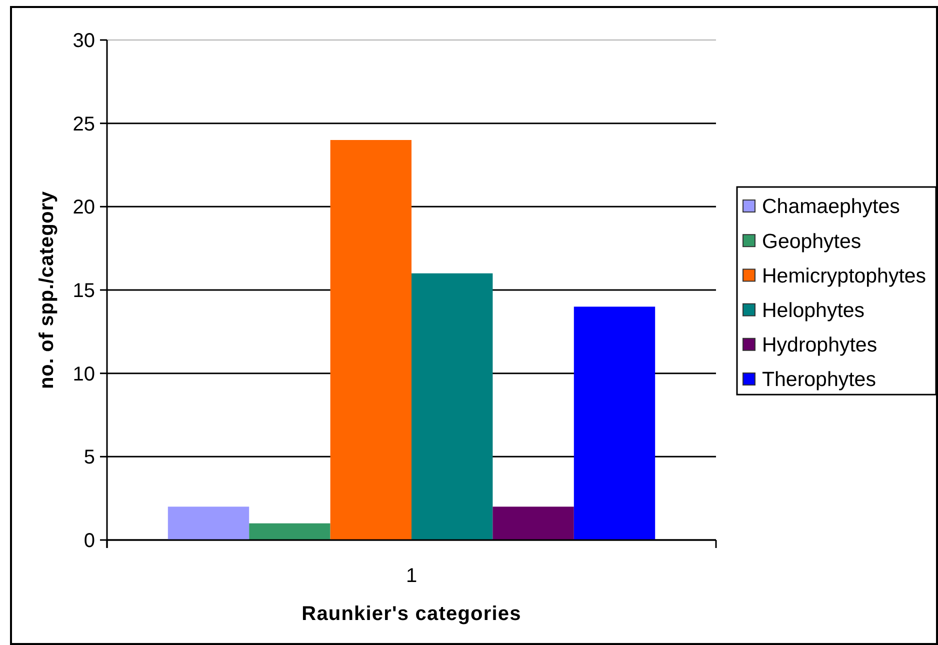 The width and height of the screenshot is (938, 645). I want to click on legend-label: Therophytes, so click(819, 380).